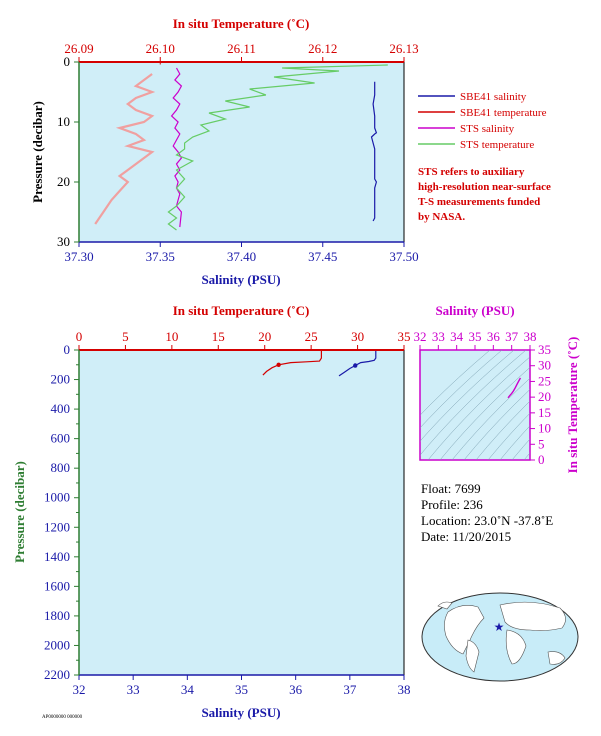  Describe the element at coordinates (57, 585) in the screenshot. I see `bottom-pressure-tick-label: 1600` at that location.